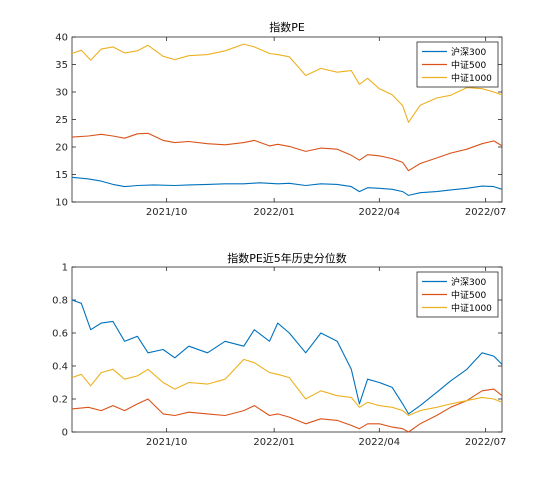 The height and width of the screenshot is (485, 554). What do you see at coordinates (61, 93) in the screenshot?
I see `y-tick-label: 30` at bounding box center [61, 93].